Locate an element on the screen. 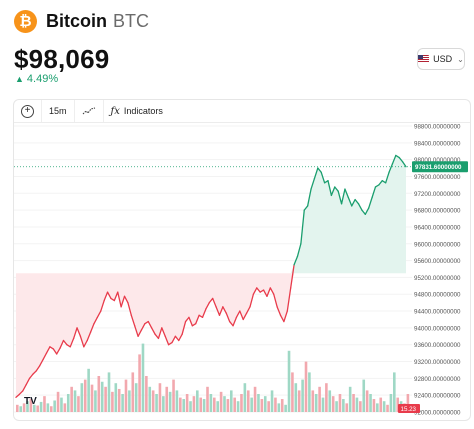 This screenshot has height=429, width=474. currency-label: USD is located at coordinates (443, 59).